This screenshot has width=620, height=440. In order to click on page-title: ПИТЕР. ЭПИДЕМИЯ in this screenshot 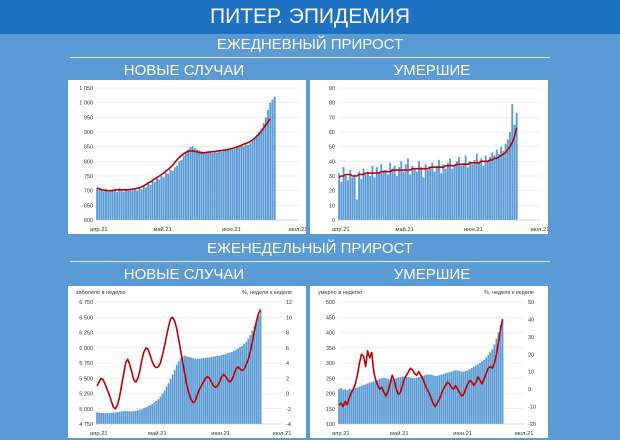, I will do `click(310, 16)`.